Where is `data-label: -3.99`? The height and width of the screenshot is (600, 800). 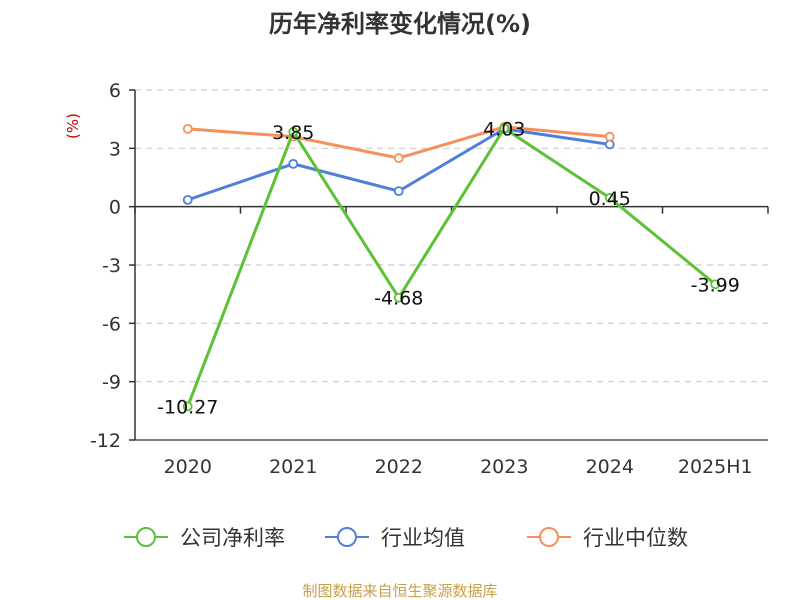
data-label: -3.99 is located at coordinates (715, 285).